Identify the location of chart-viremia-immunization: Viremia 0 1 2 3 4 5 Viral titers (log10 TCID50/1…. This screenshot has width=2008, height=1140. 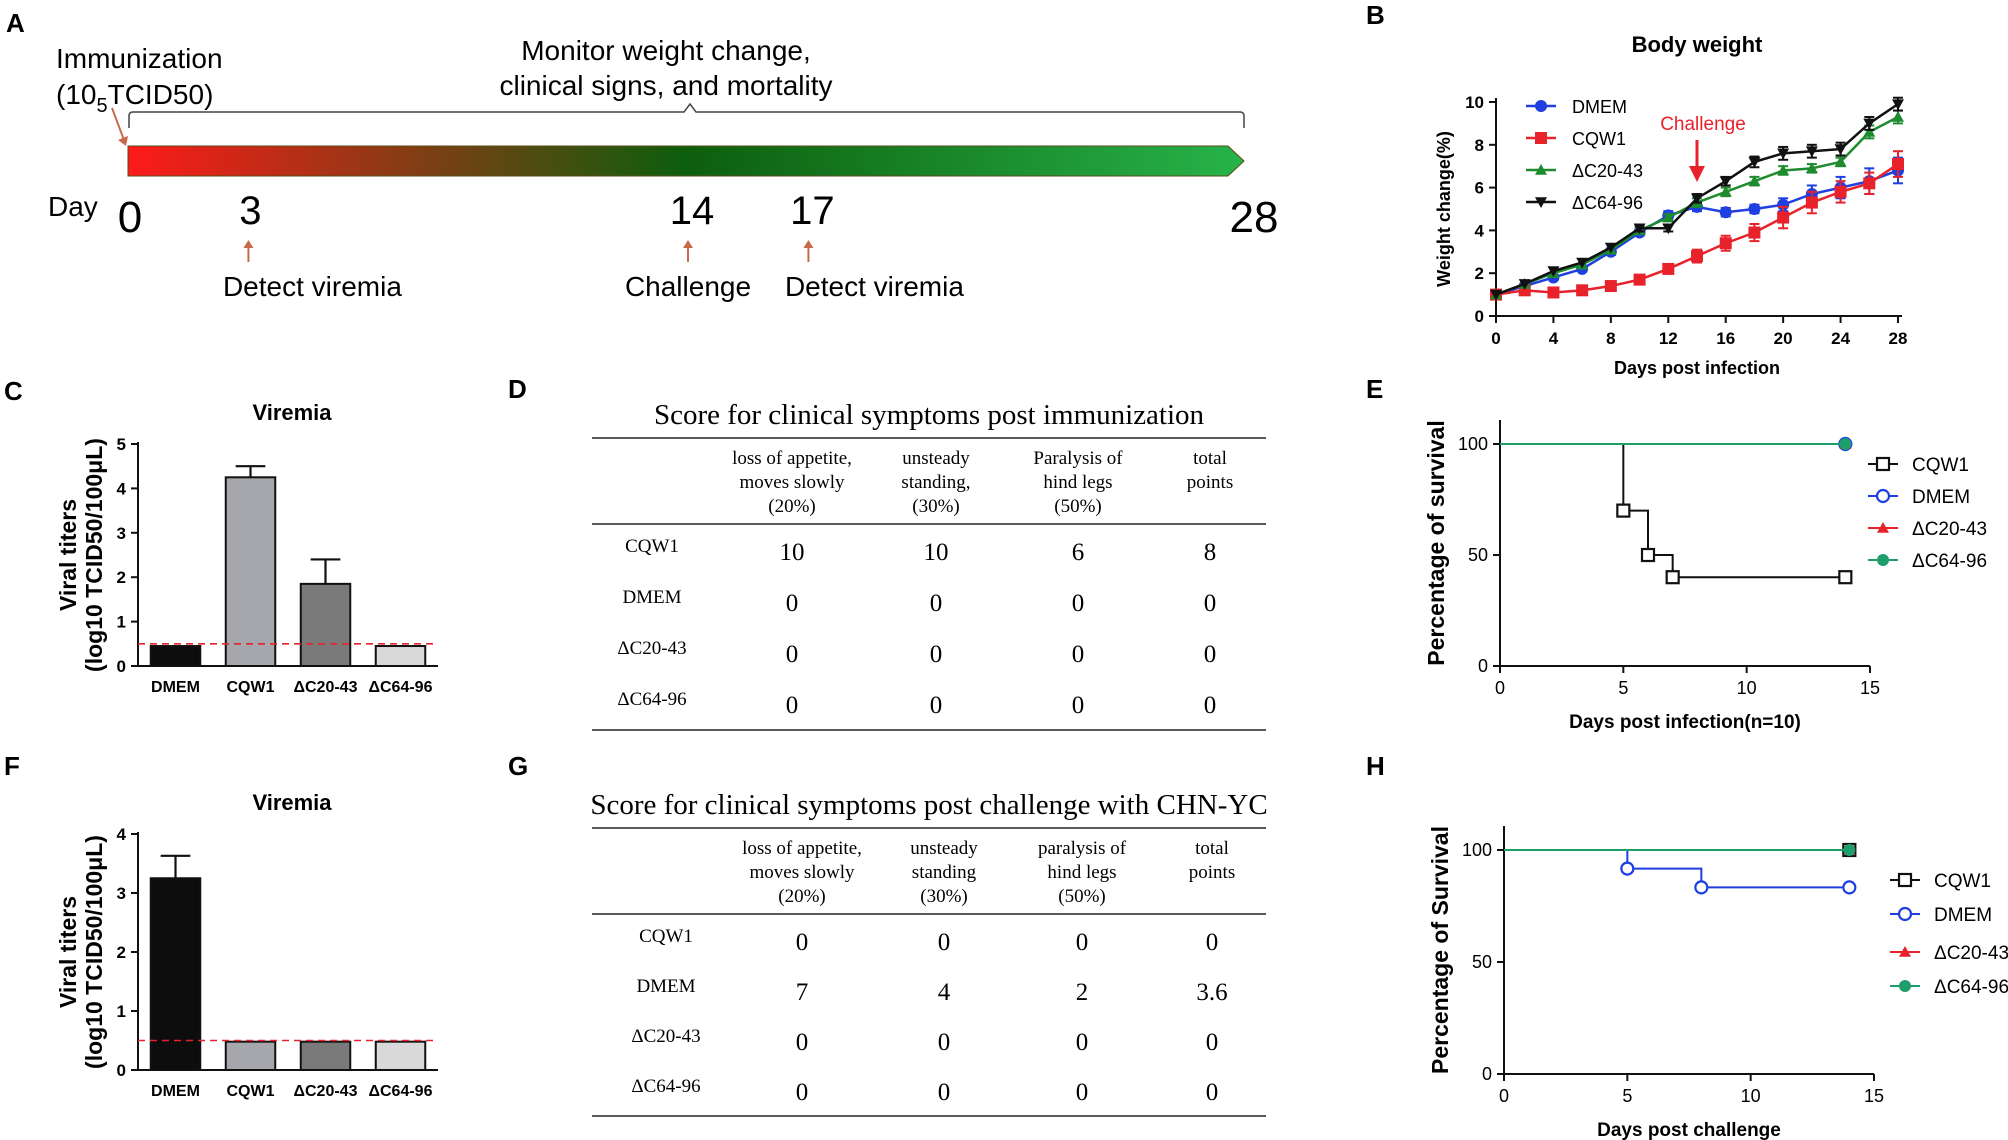
(246, 548).